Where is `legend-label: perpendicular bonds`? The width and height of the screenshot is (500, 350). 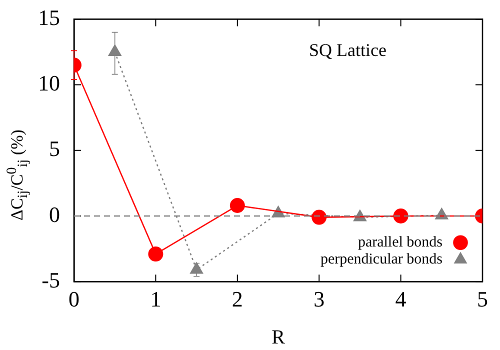 legend-label: perpendicular bonds is located at coordinates (381, 260).